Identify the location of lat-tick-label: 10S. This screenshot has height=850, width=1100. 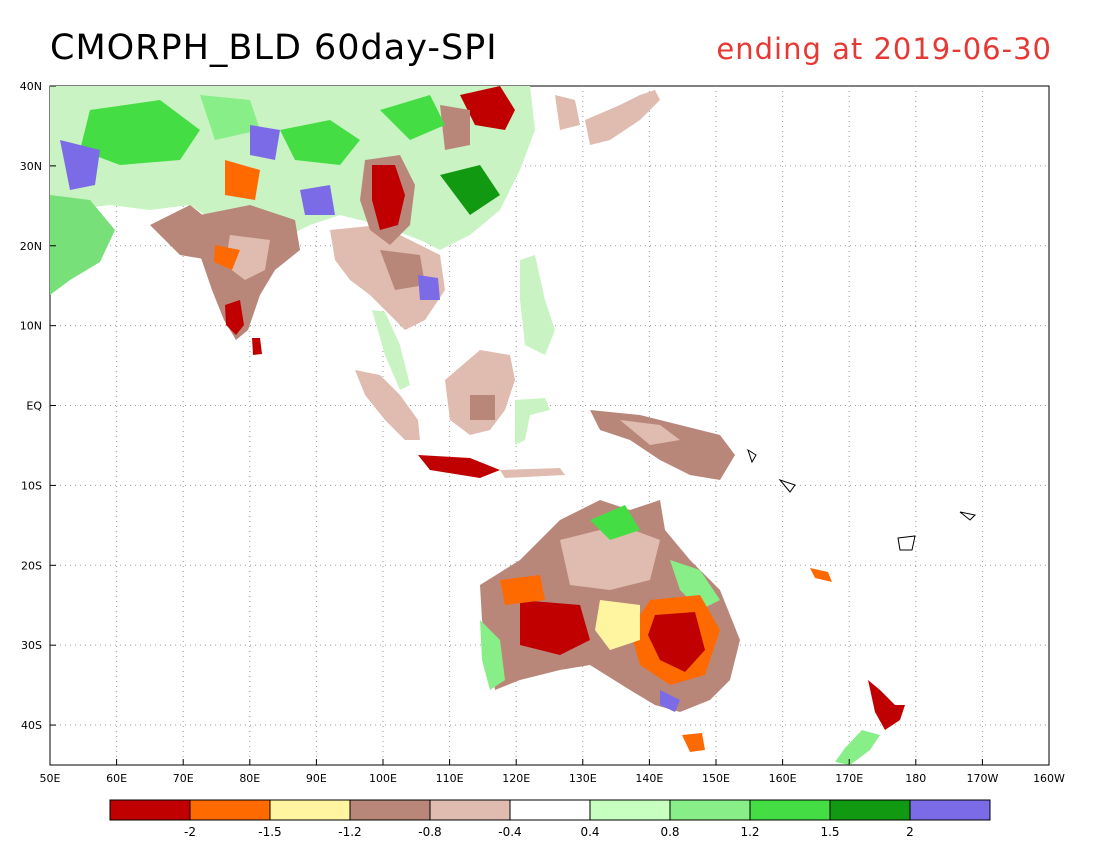
(31, 485).